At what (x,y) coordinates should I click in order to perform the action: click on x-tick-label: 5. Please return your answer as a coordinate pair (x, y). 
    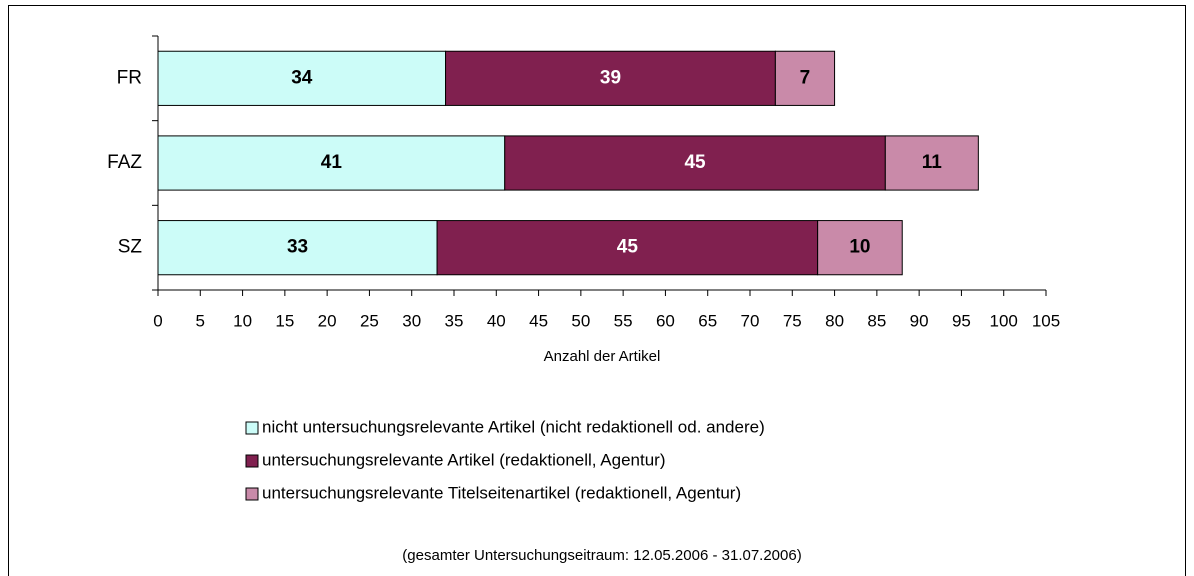
    Looking at the image, I should click on (200, 320).